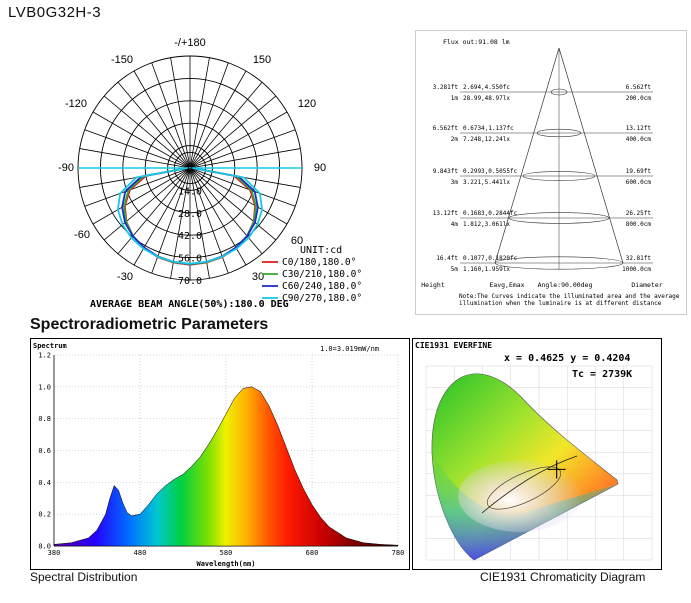 This screenshot has width=691, height=603. Describe the element at coordinates (446, 171) in the screenshot. I see `row-height-ft: 9.843ft` at that location.